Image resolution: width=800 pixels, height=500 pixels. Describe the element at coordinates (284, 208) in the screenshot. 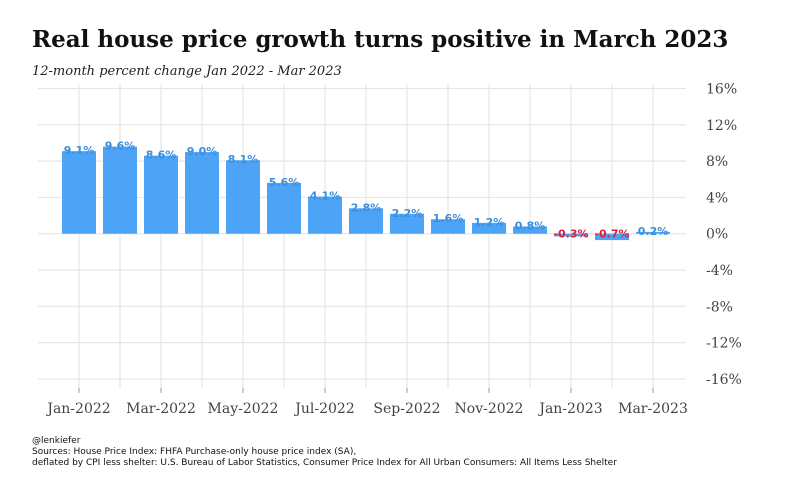

I see `bar-jun-2022` at that location.